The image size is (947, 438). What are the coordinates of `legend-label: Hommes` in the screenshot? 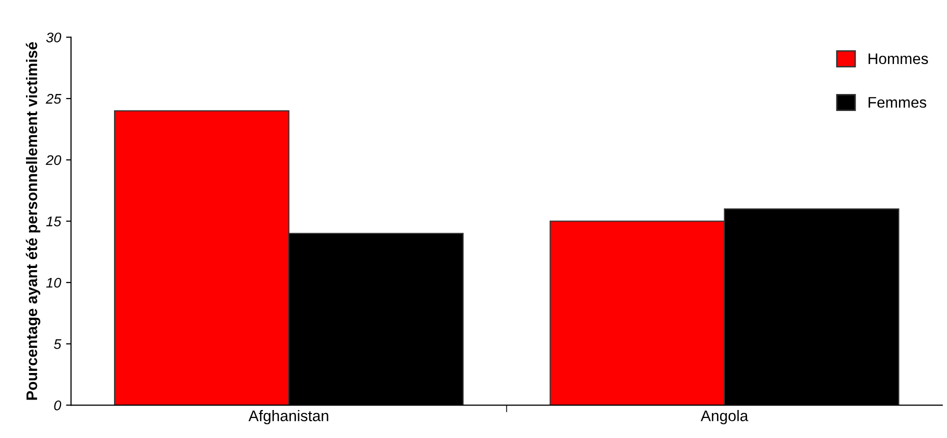 It's located at (898, 58).